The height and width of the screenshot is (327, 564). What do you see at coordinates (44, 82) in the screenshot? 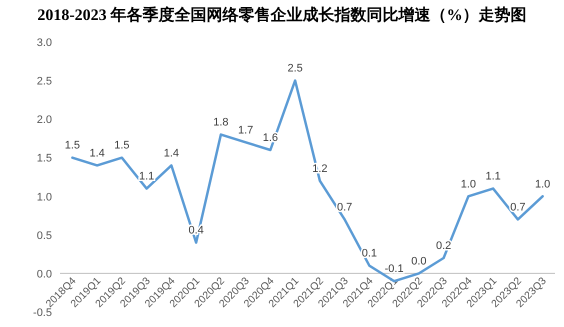
I see `y-tick-label: 2.5` at bounding box center [44, 82].